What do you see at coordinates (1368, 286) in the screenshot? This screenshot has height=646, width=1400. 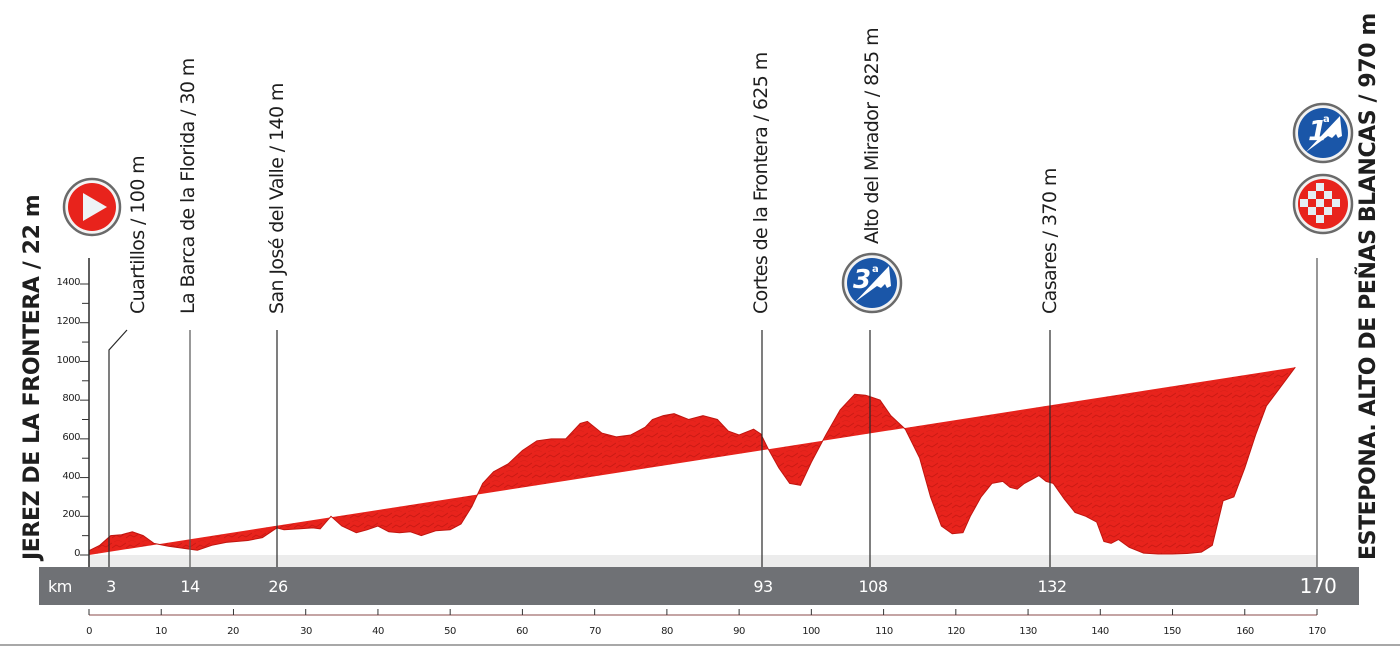 I see `label-finish: ESTEPONA. ALTO DE PEÑAS BLANCAS / 970 m` at bounding box center [1368, 286].